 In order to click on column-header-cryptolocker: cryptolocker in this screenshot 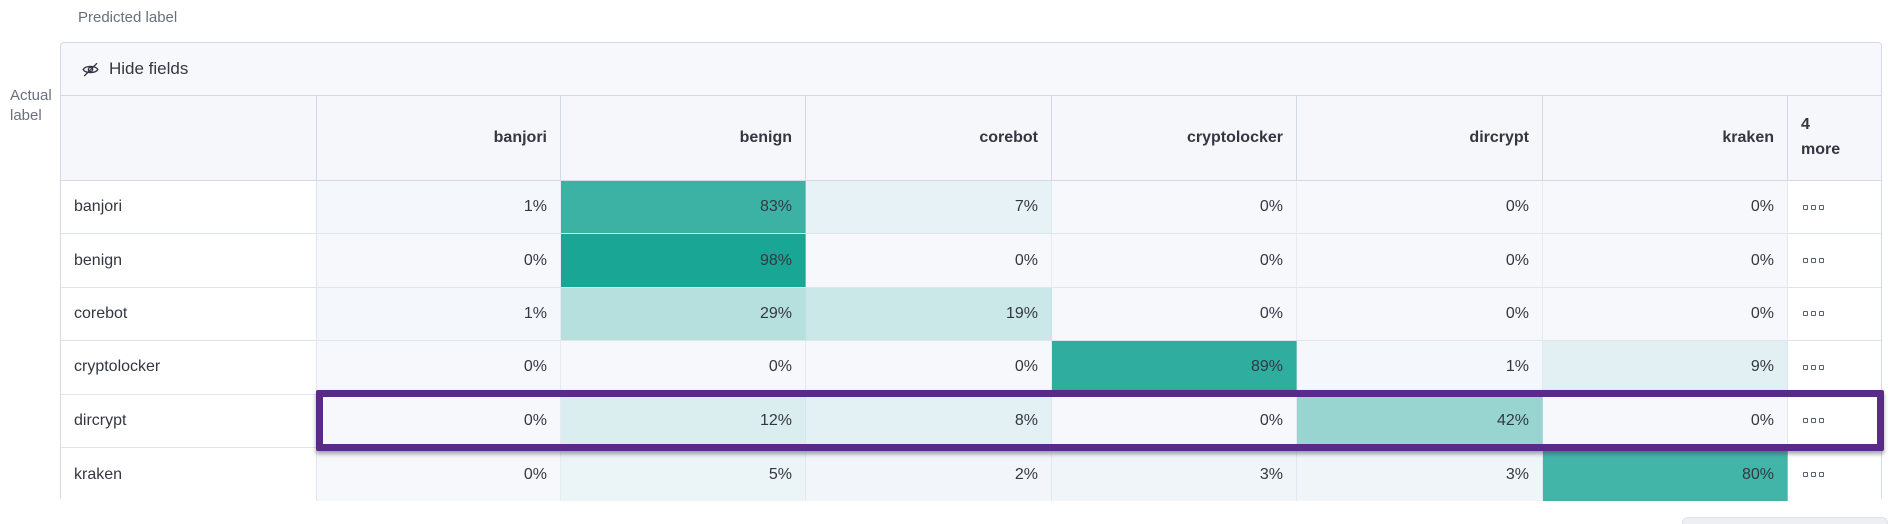, I will do `click(1174, 138)`.